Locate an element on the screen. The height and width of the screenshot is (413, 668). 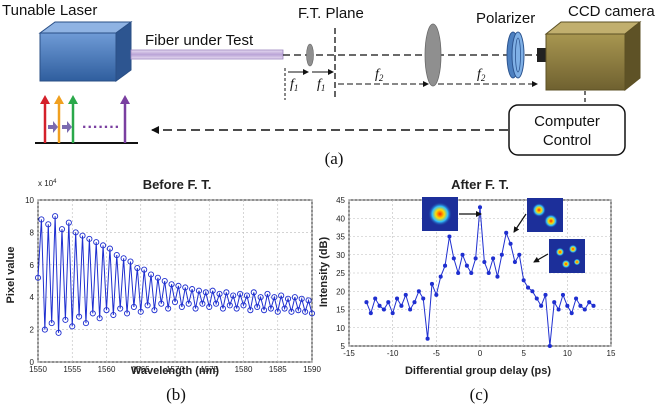
wavelength-sweep-icon is located at coordinates (86, 119).